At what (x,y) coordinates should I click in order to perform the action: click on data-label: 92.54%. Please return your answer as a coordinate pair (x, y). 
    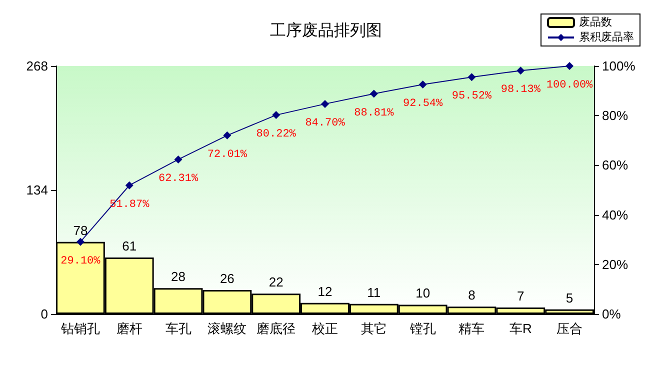
    Looking at the image, I should click on (423, 104).